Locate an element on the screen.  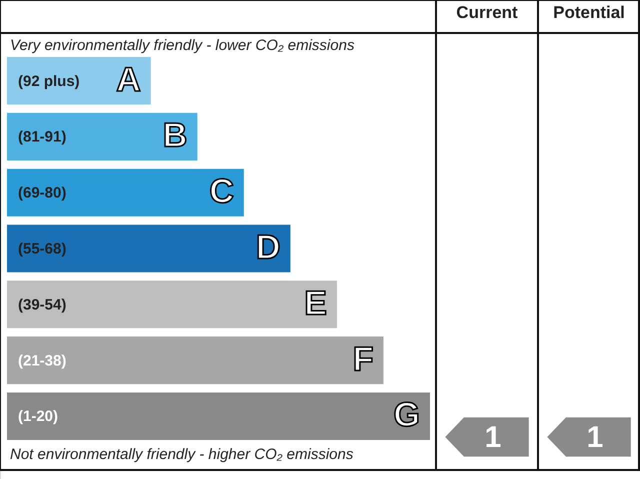
annotation: (69-80) is located at coordinates (42, 193).